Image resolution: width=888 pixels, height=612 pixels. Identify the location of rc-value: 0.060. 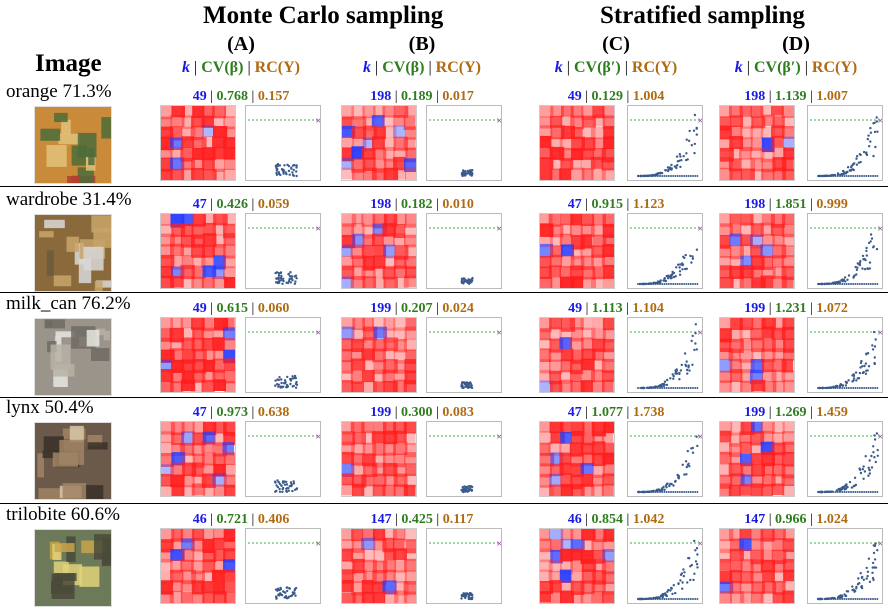
(273, 308).